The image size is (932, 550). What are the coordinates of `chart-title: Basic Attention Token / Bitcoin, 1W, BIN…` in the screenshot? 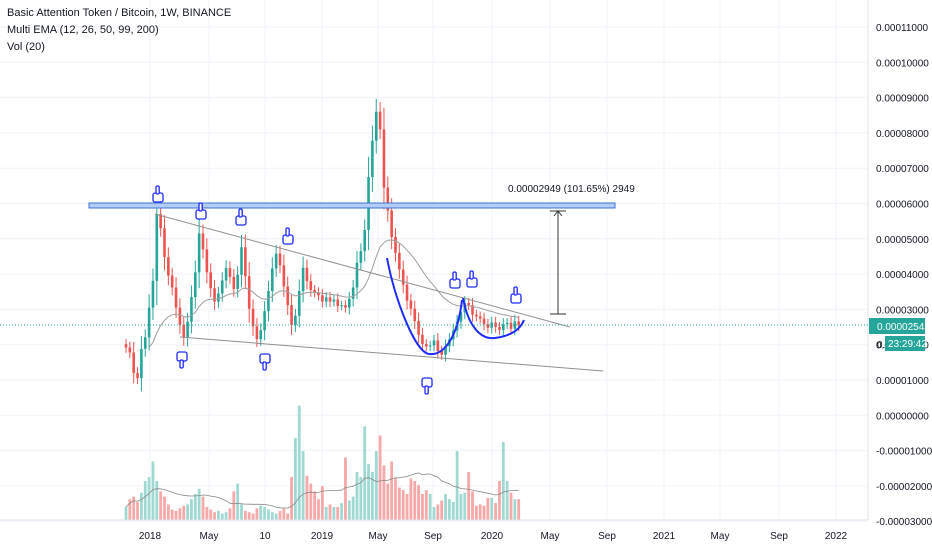 It's located at (119, 13).